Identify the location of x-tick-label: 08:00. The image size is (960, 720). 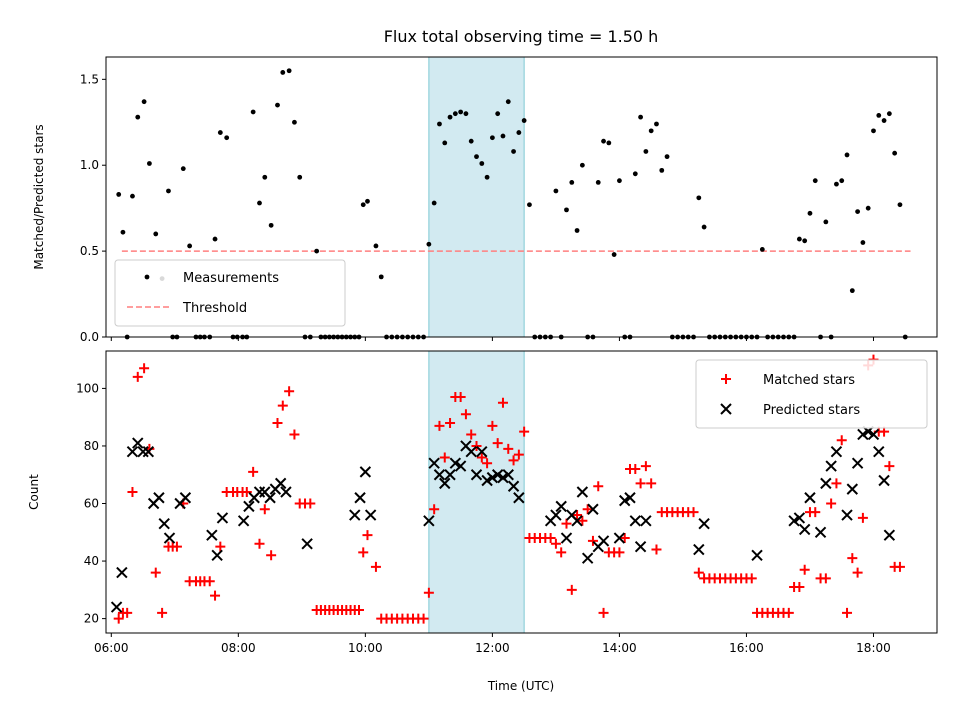
(238, 648).